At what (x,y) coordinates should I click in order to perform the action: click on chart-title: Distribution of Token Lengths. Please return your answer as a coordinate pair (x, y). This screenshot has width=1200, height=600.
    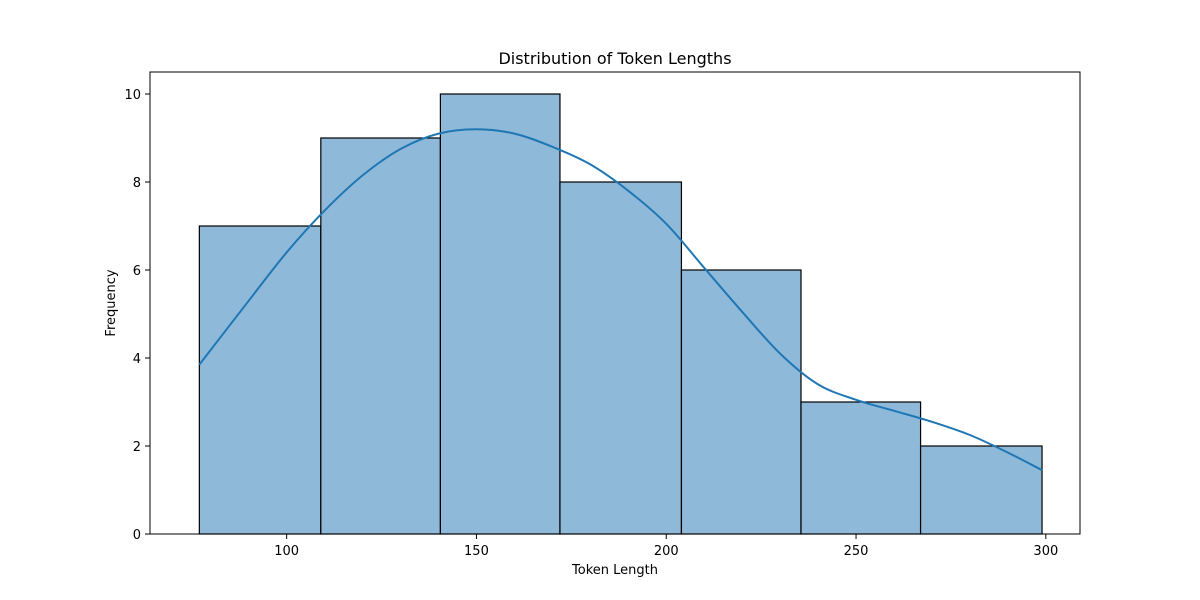
    Looking at the image, I should click on (614, 58).